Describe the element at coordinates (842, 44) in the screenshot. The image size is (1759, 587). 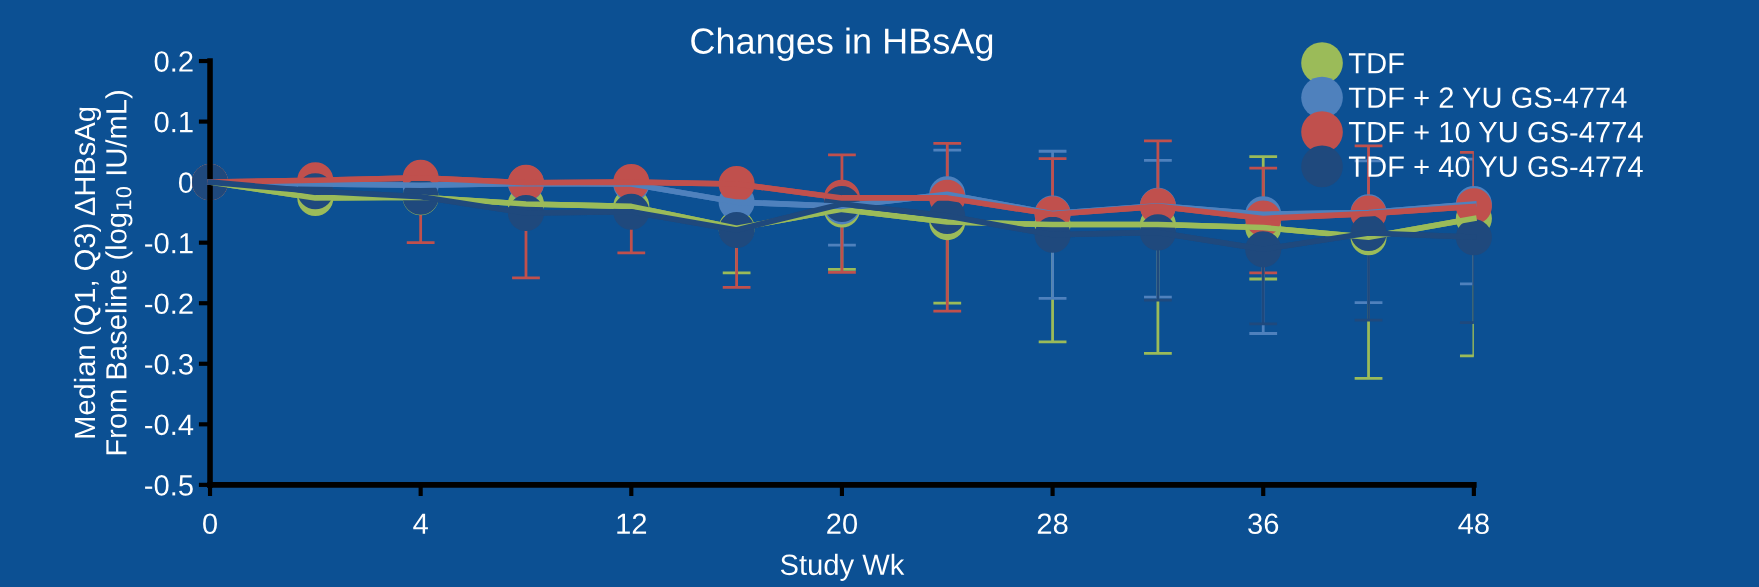
I see `chart-title: Changes in HBsAg` at that location.